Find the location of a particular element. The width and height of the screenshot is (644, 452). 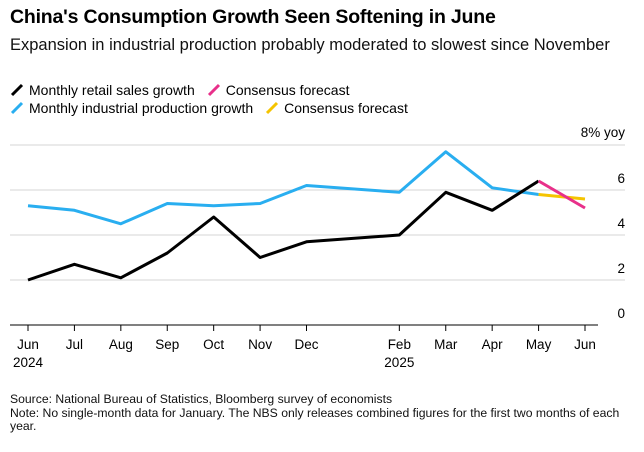

legend-label-retail: Monthly retail sales growth is located at coordinates (112, 90).